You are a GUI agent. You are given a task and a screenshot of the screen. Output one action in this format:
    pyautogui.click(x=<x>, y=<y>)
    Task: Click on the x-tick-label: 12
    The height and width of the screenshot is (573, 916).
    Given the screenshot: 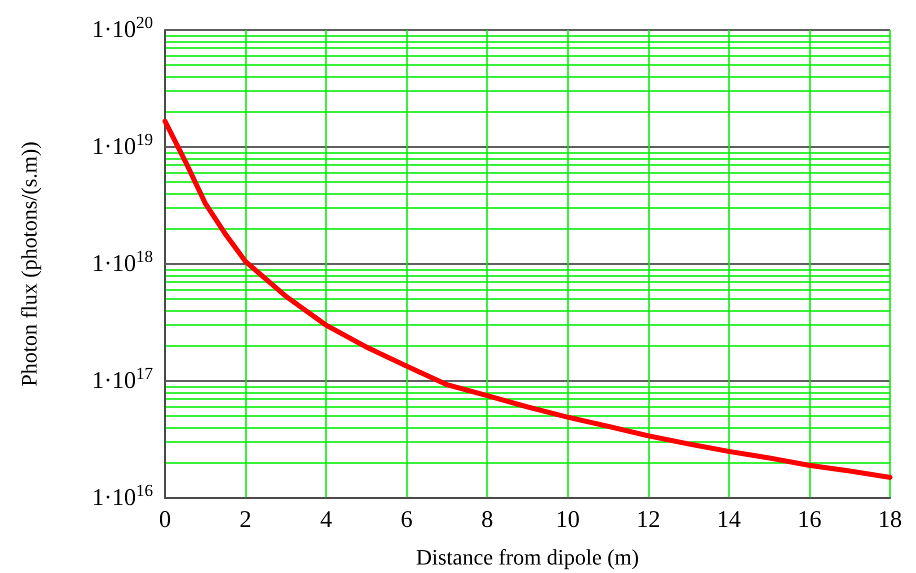 What is the action you would take?
    pyautogui.click(x=648, y=520)
    